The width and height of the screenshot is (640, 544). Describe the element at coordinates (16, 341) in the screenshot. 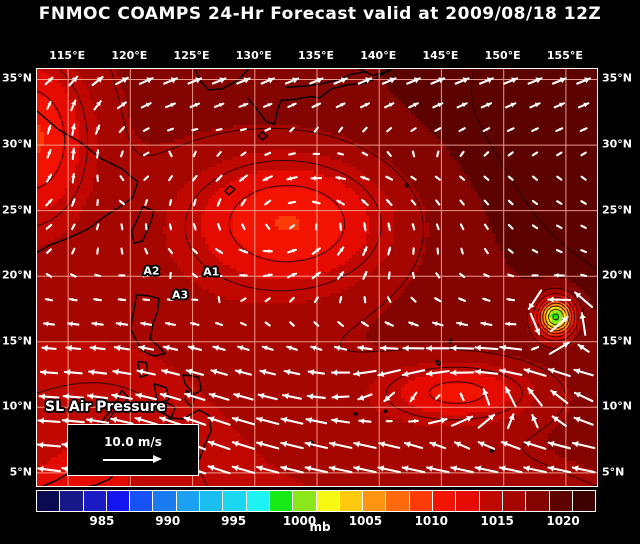

I see `lat-tick-left-15: 15°N` at that location.